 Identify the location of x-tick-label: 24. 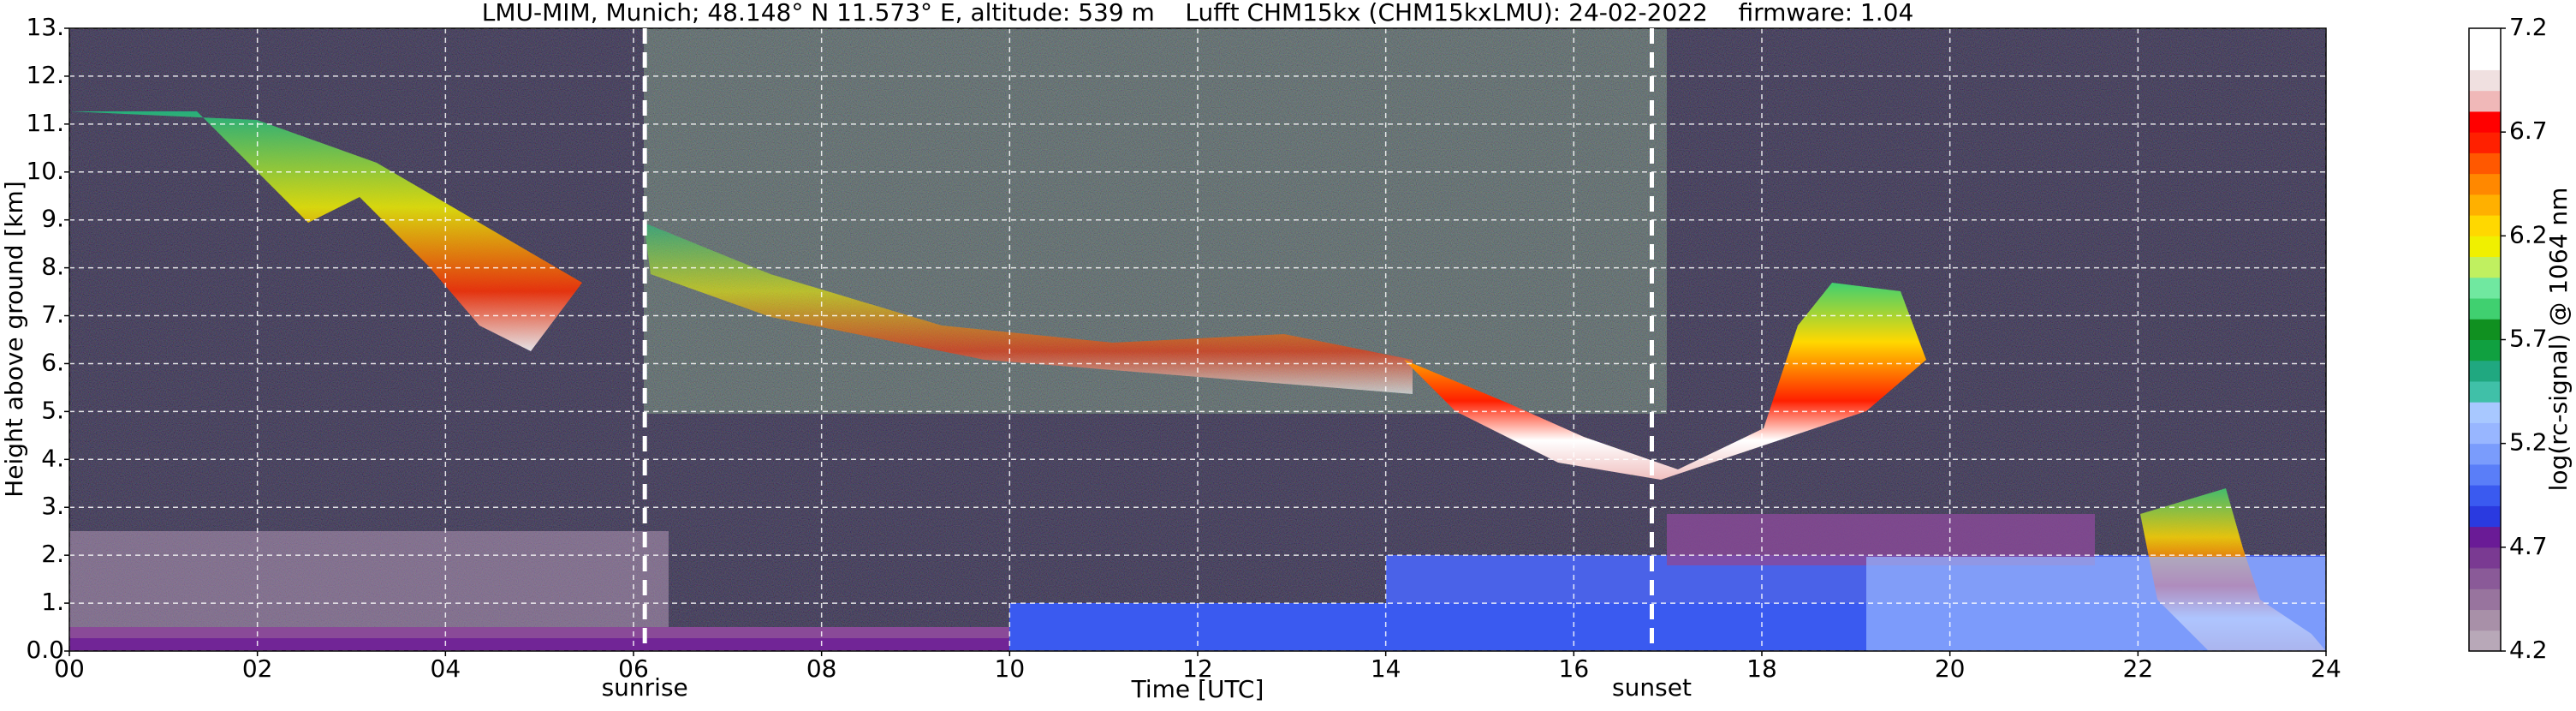
(2326, 669).